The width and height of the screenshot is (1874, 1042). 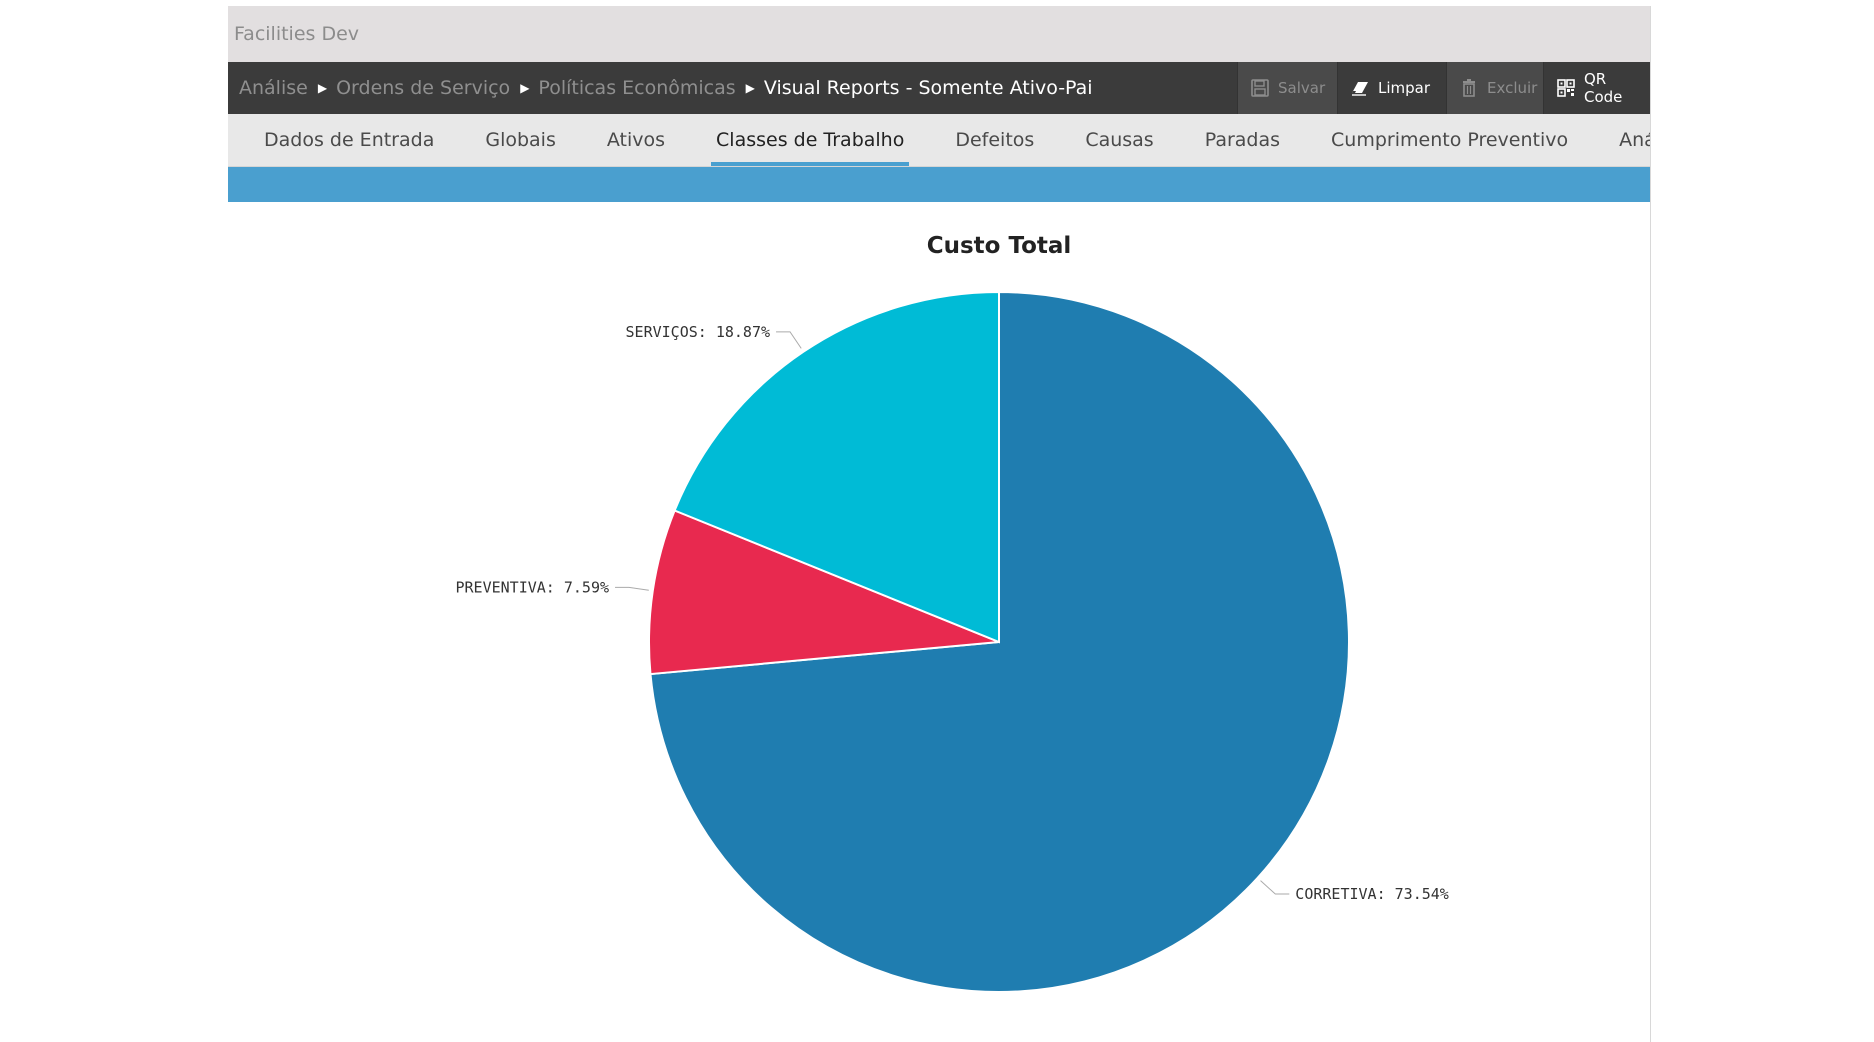 I want to click on tab-causas: Causas, so click(x=1119, y=140).